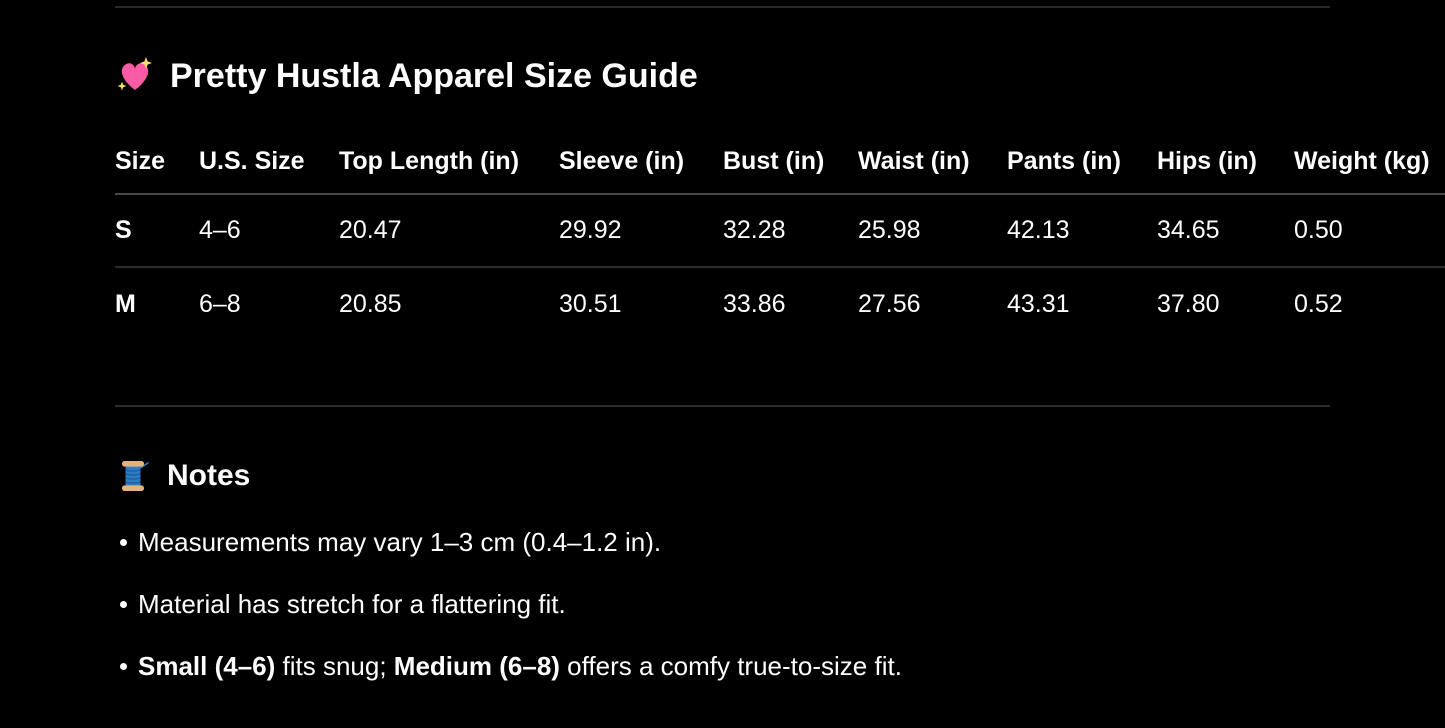  Describe the element at coordinates (449, 162) in the screenshot. I see `column-header: Top Length (in)` at that location.